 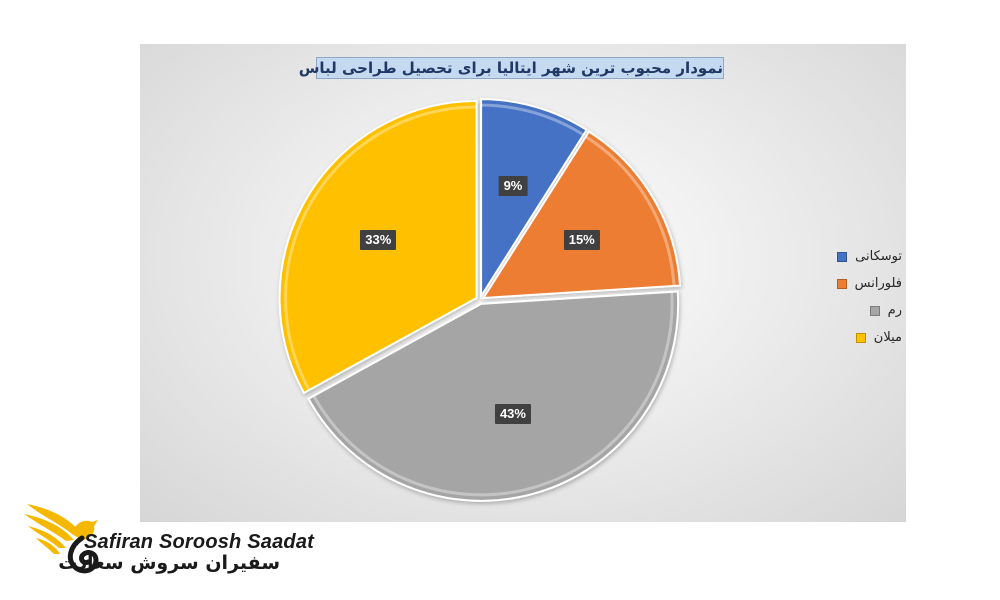 I want to click on legend-label: توسکانی, so click(x=878, y=256).